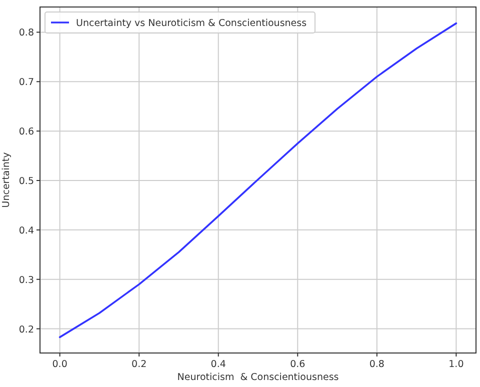 This screenshot has height=387, width=480. What do you see at coordinates (26, 181) in the screenshot?
I see `y-tick-label: 0.5` at bounding box center [26, 181].